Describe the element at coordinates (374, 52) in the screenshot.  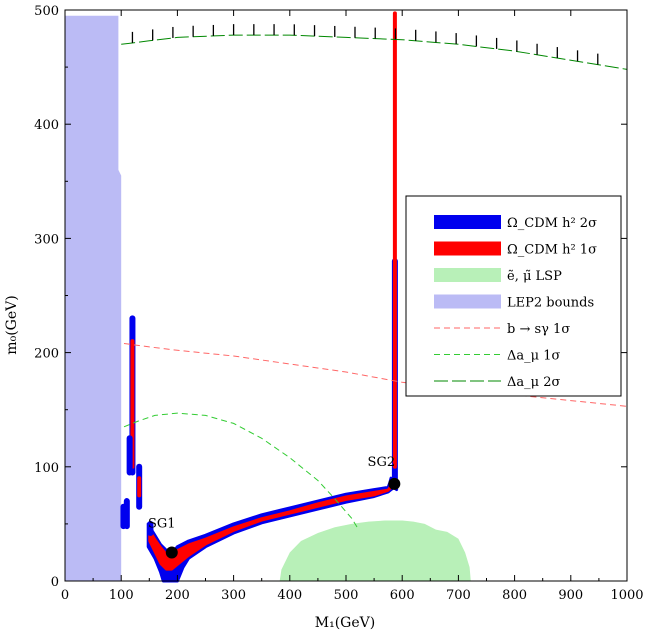
I see `amu-2sigma-line` at that location.